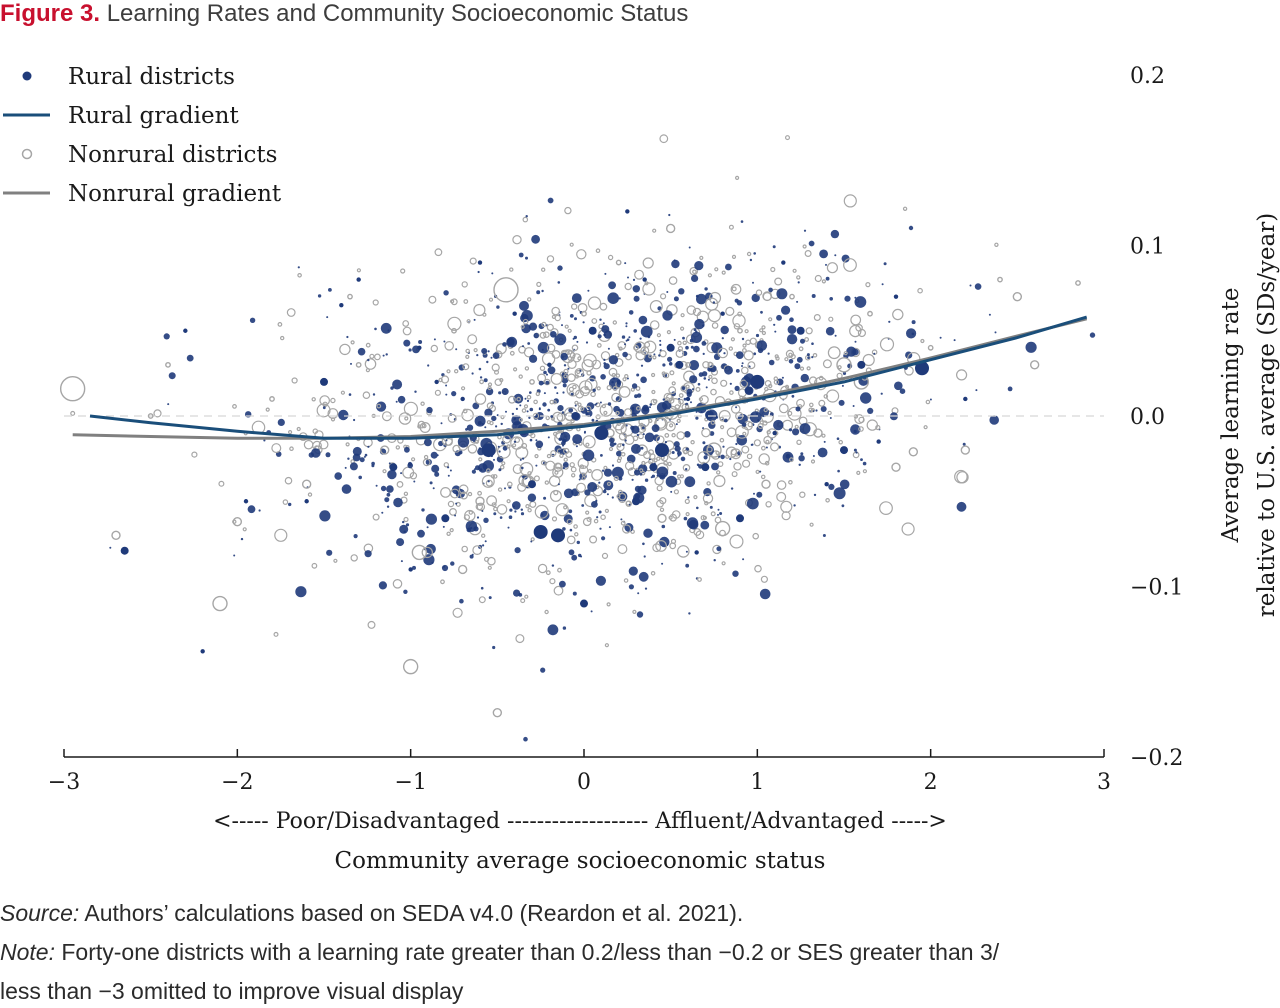  What do you see at coordinates (1231, 416) in the screenshot?
I see `y-axis-title-line-1: Average learning rate` at bounding box center [1231, 416].